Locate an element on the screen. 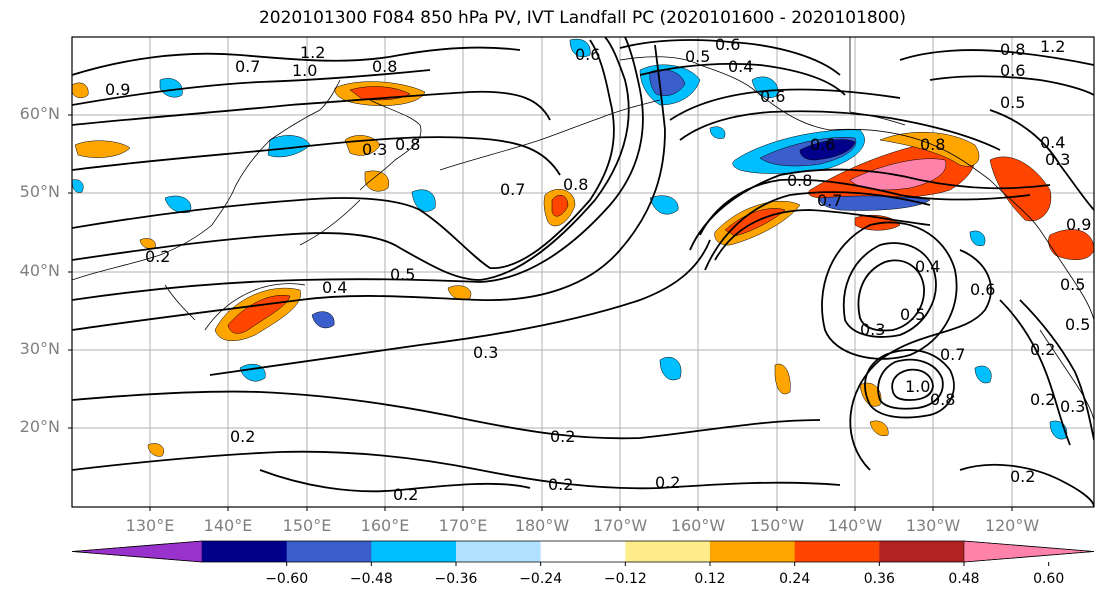 The width and height of the screenshot is (1105, 601). colorbar-extend-high is located at coordinates (1029, 551).